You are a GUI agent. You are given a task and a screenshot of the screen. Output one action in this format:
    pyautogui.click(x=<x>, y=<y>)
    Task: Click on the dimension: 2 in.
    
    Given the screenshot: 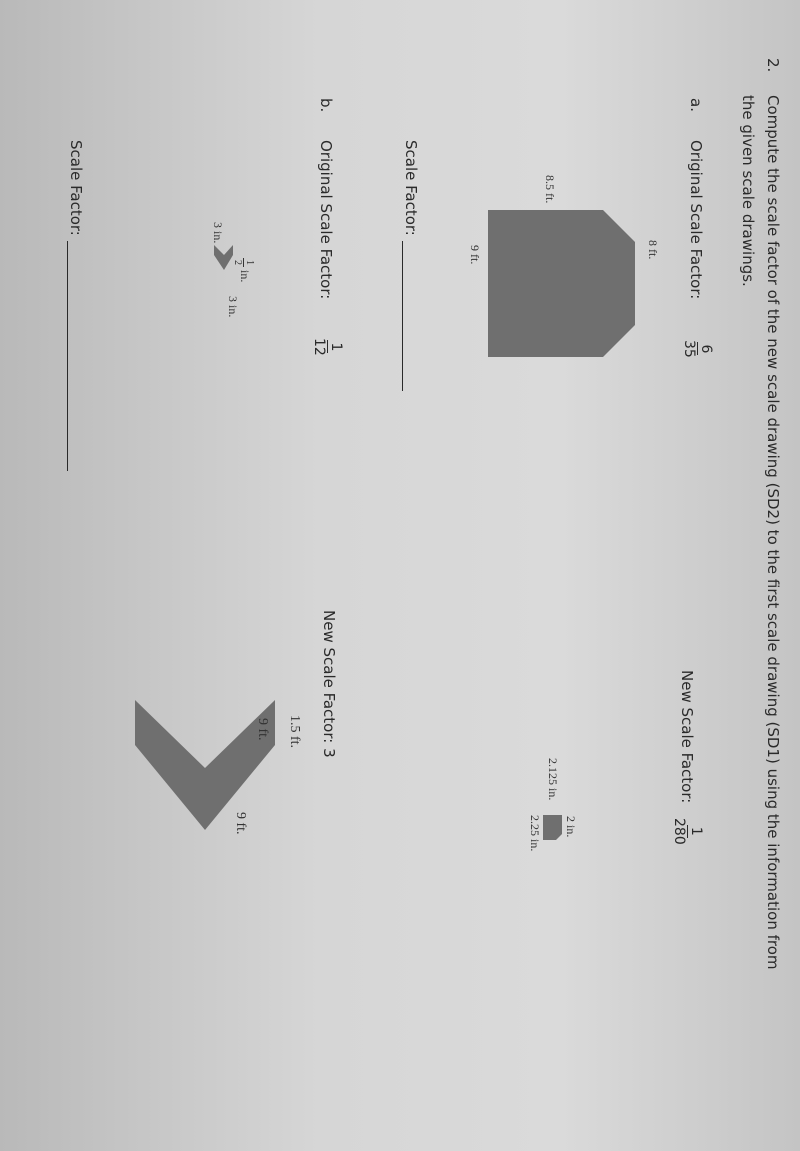 What is the action you would take?
    pyautogui.click(x=571, y=827)
    